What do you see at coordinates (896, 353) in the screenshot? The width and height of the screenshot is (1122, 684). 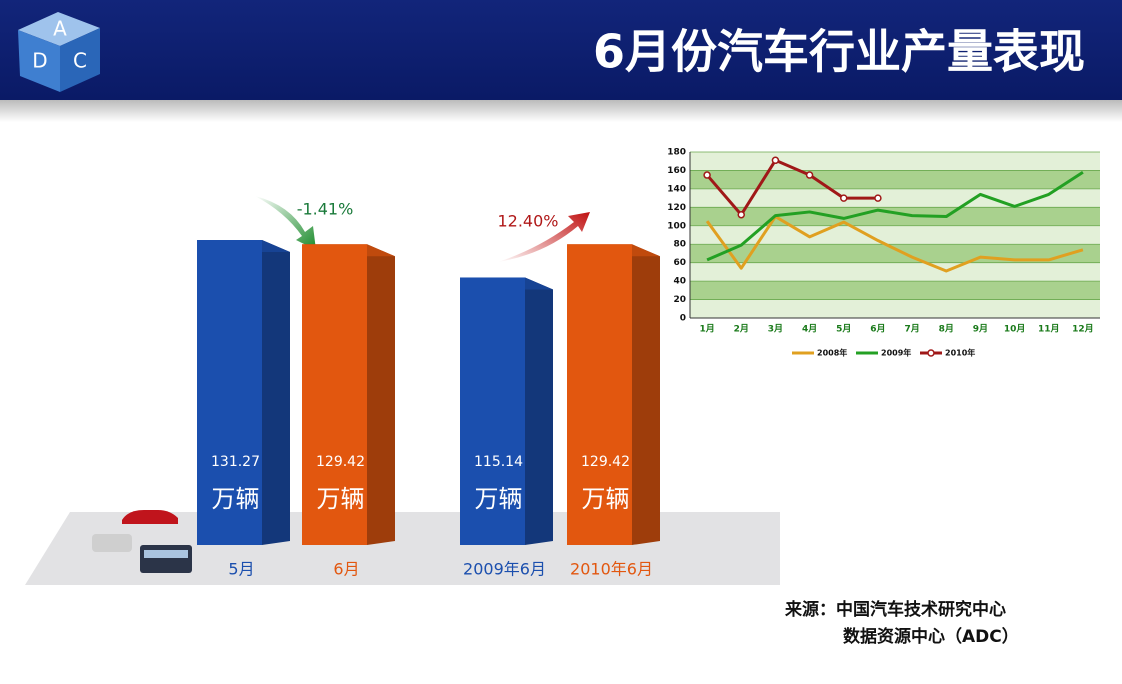 I see `legend-label: 2009年` at bounding box center [896, 353].